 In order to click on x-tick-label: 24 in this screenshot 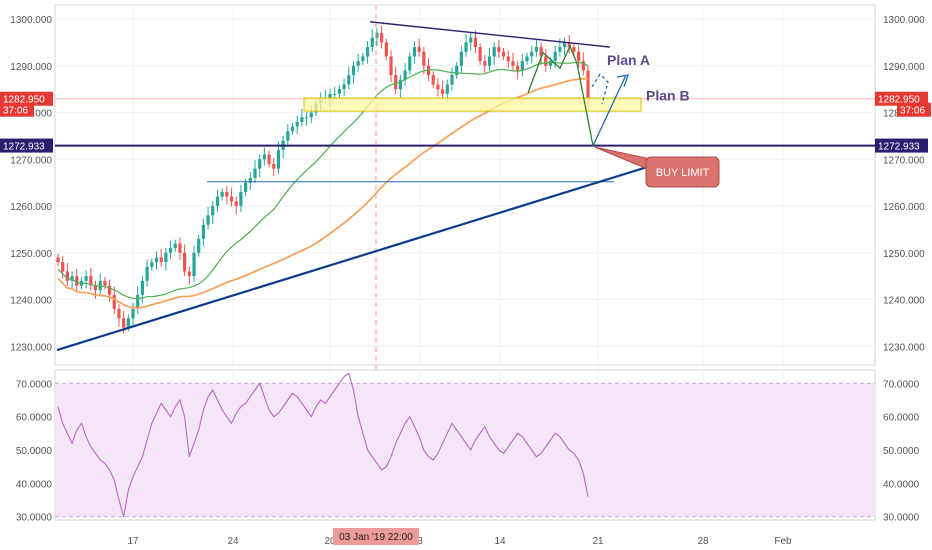, I will do `click(233, 541)`.